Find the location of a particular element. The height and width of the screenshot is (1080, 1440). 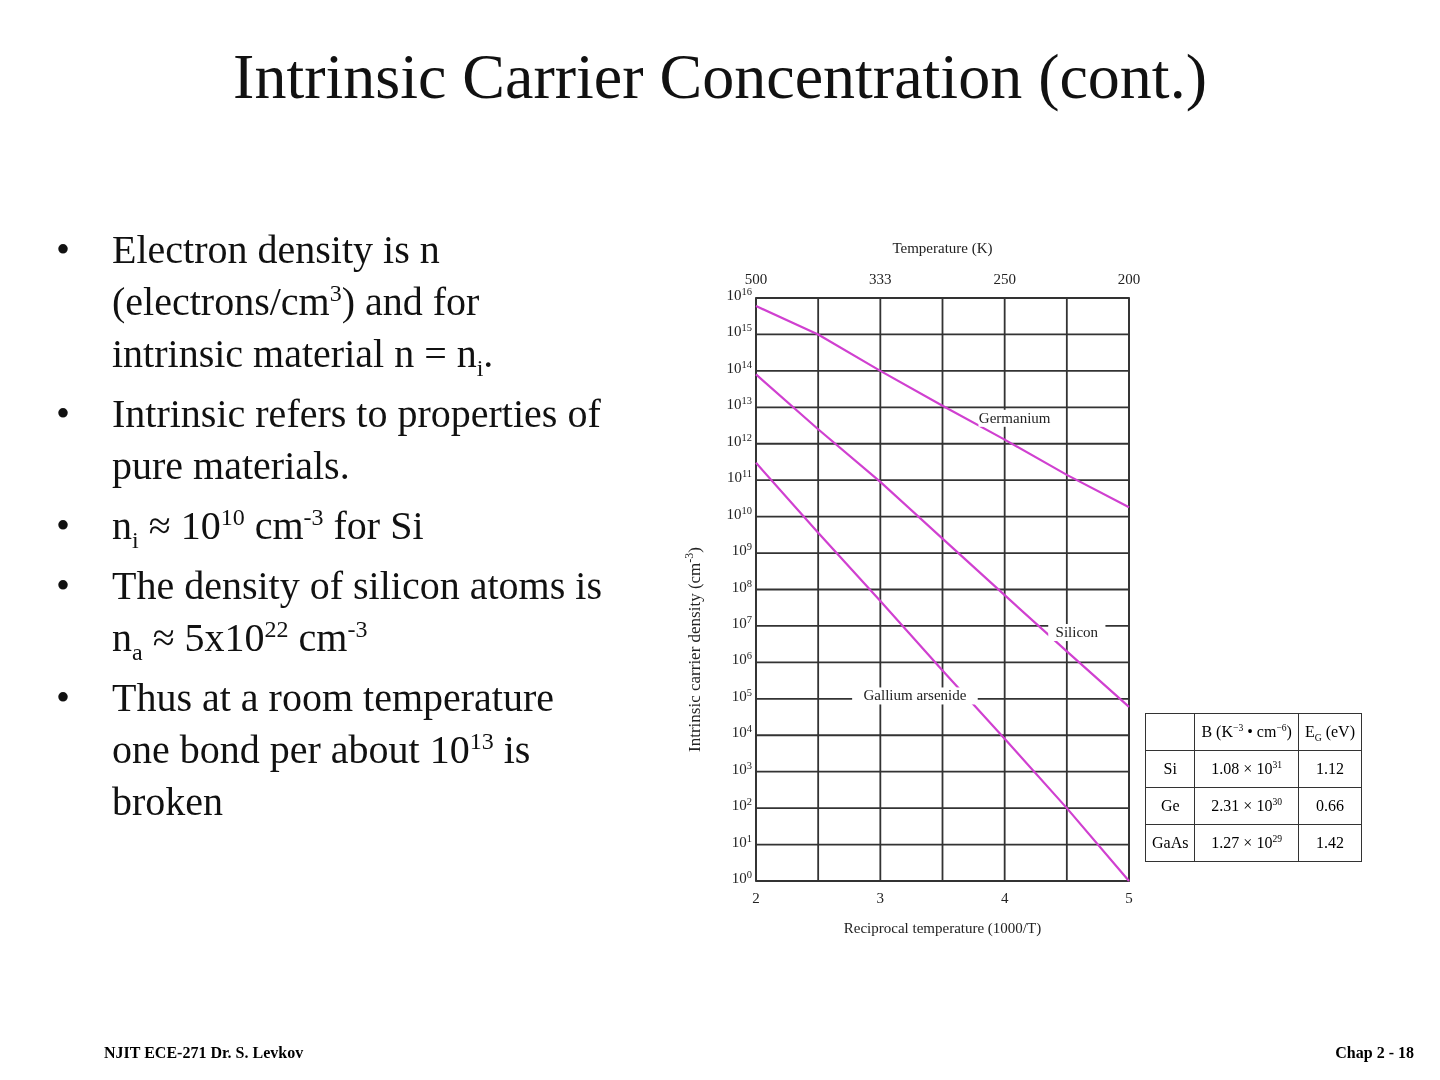

x-tick-label: 3 is located at coordinates (880, 898).